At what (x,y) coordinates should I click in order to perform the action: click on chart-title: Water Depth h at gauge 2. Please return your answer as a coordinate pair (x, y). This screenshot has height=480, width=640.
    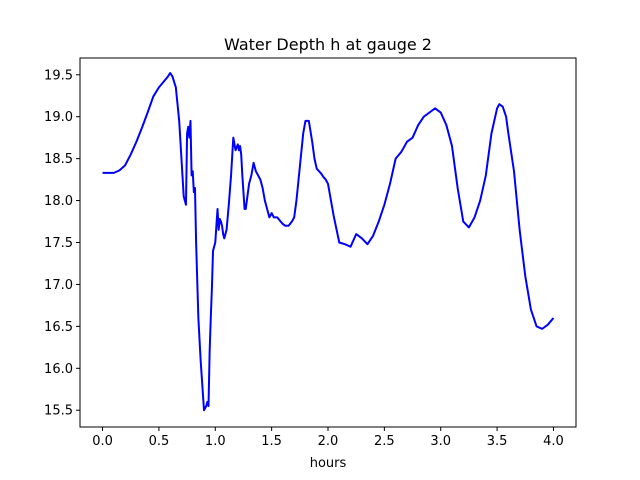
    Looking at the image, I should click on (328, 44).